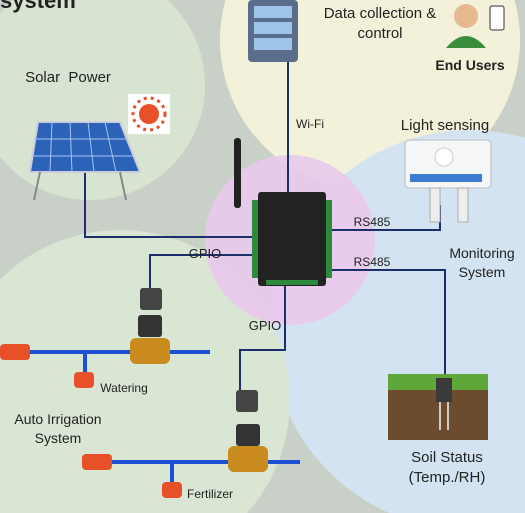 This screenshot has width=525, height=513. What do you see at coordinates (38, 6) in the screenshot?
I see `title: system` at bounding box center [38, 6].